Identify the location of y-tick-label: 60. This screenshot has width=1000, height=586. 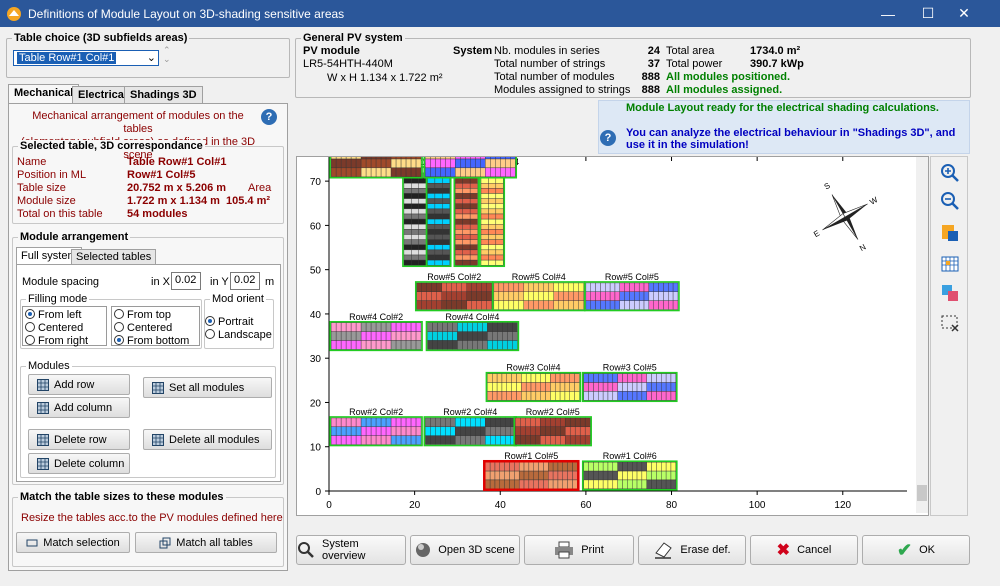
(316, 226).